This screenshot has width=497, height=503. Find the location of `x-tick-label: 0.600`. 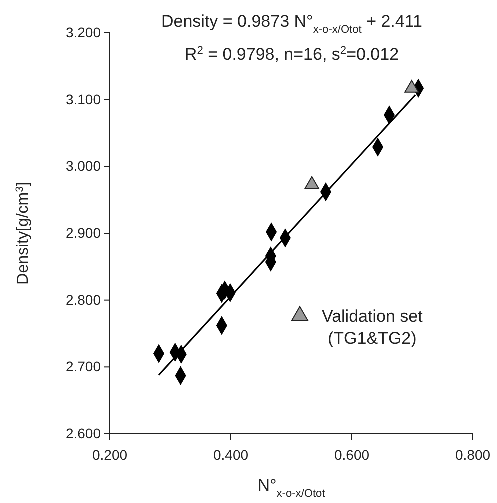

x-tick-label: 0.600 is located at coordinates (352, 454).